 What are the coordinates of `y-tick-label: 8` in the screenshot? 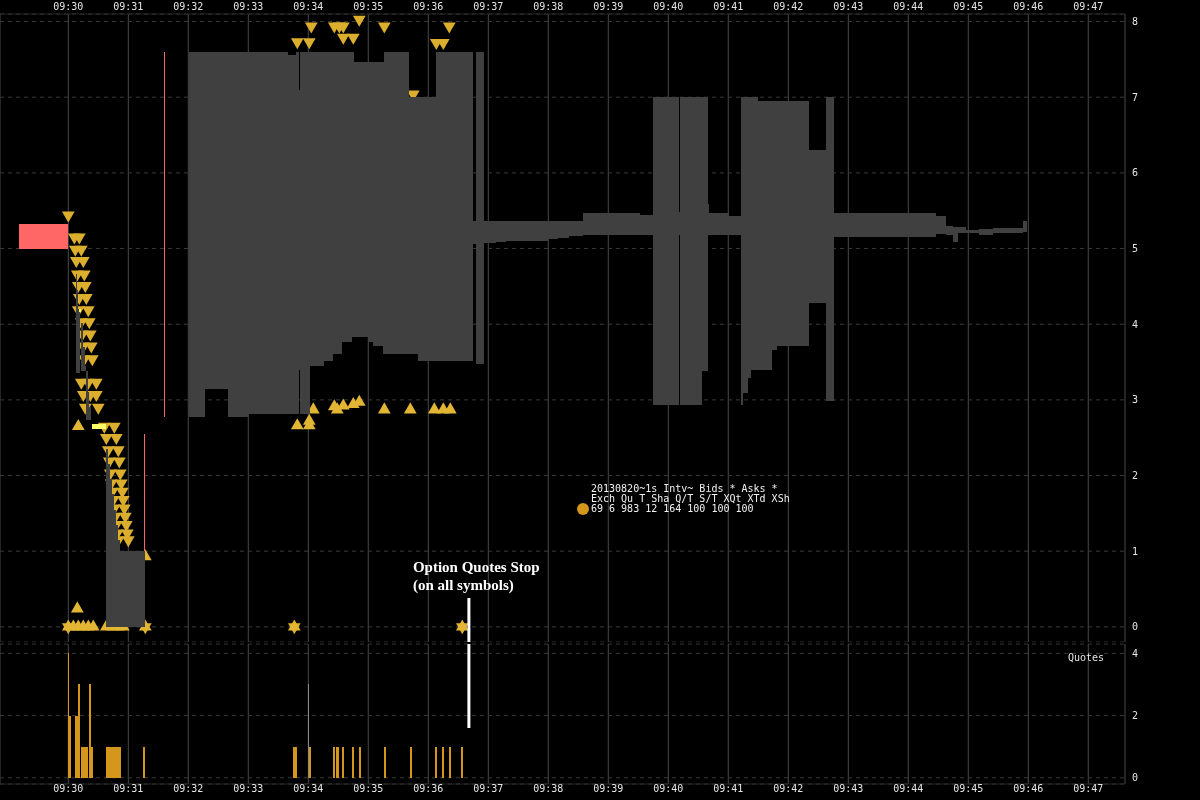 It's located at (1135, 22).